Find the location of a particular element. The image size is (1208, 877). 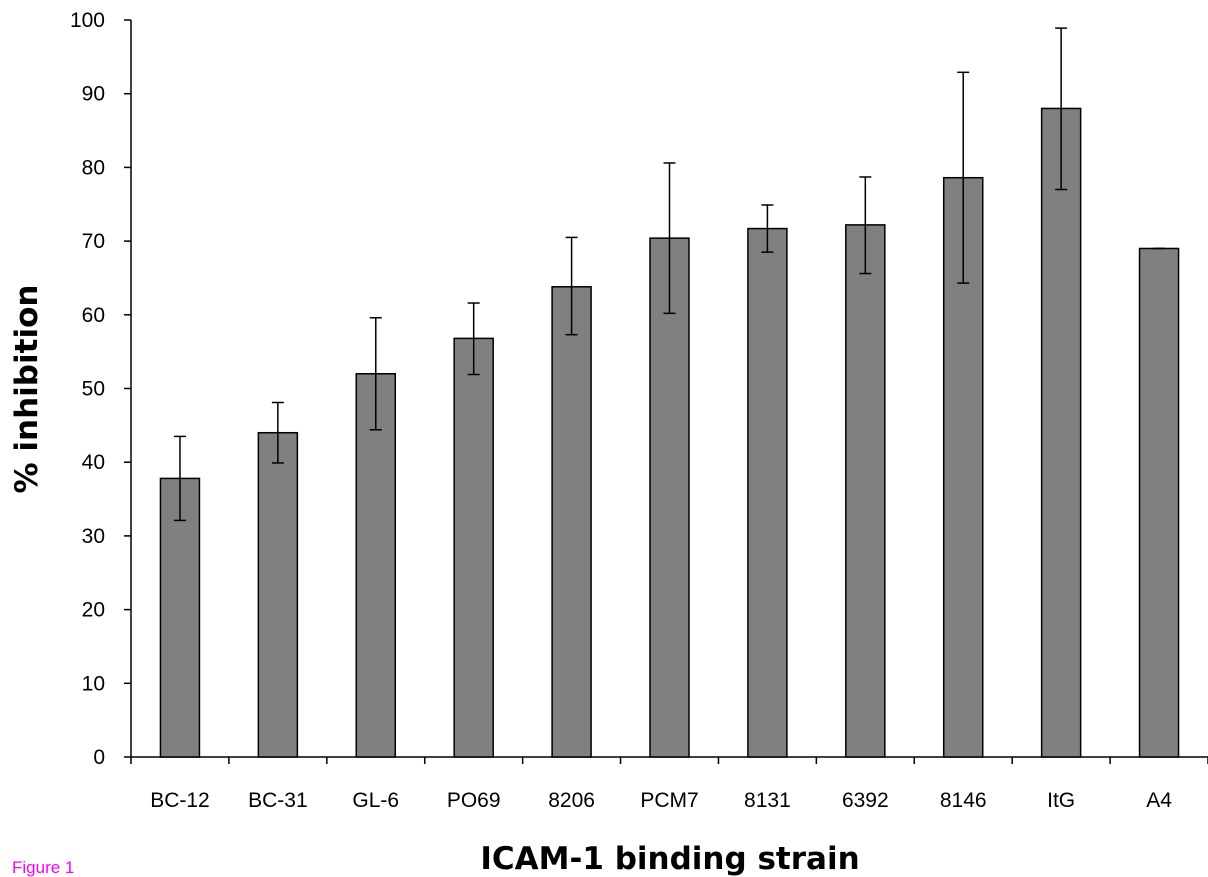

y-tick-label: 50 is located at coordinates (93, 389).